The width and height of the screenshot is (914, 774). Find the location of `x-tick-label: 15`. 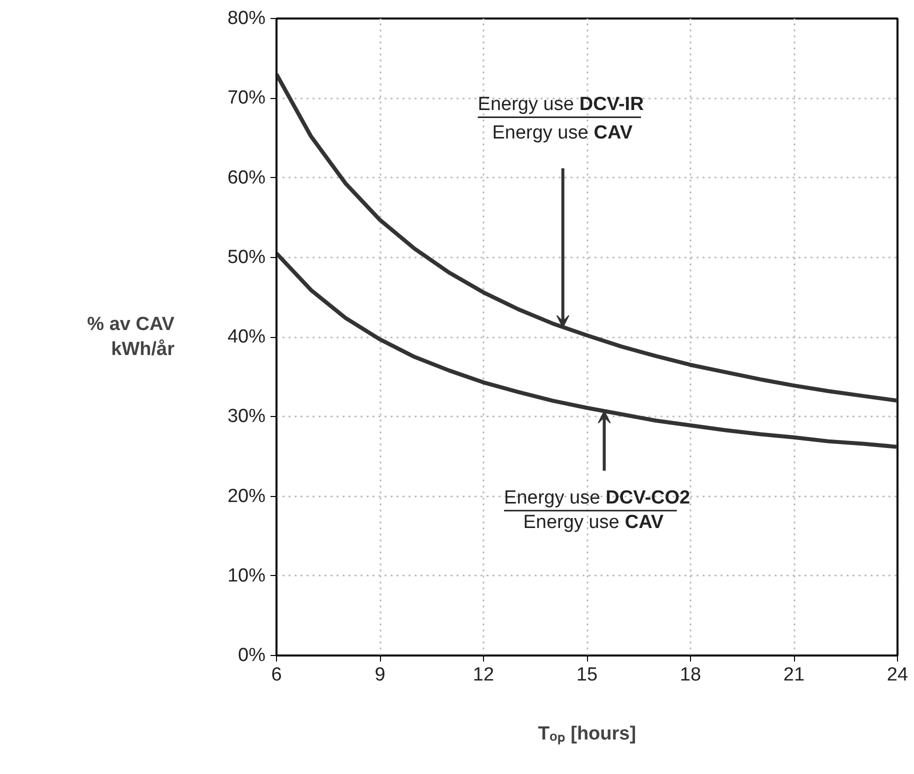

x-tick-label: 15 is located at coordinates (587, 675).